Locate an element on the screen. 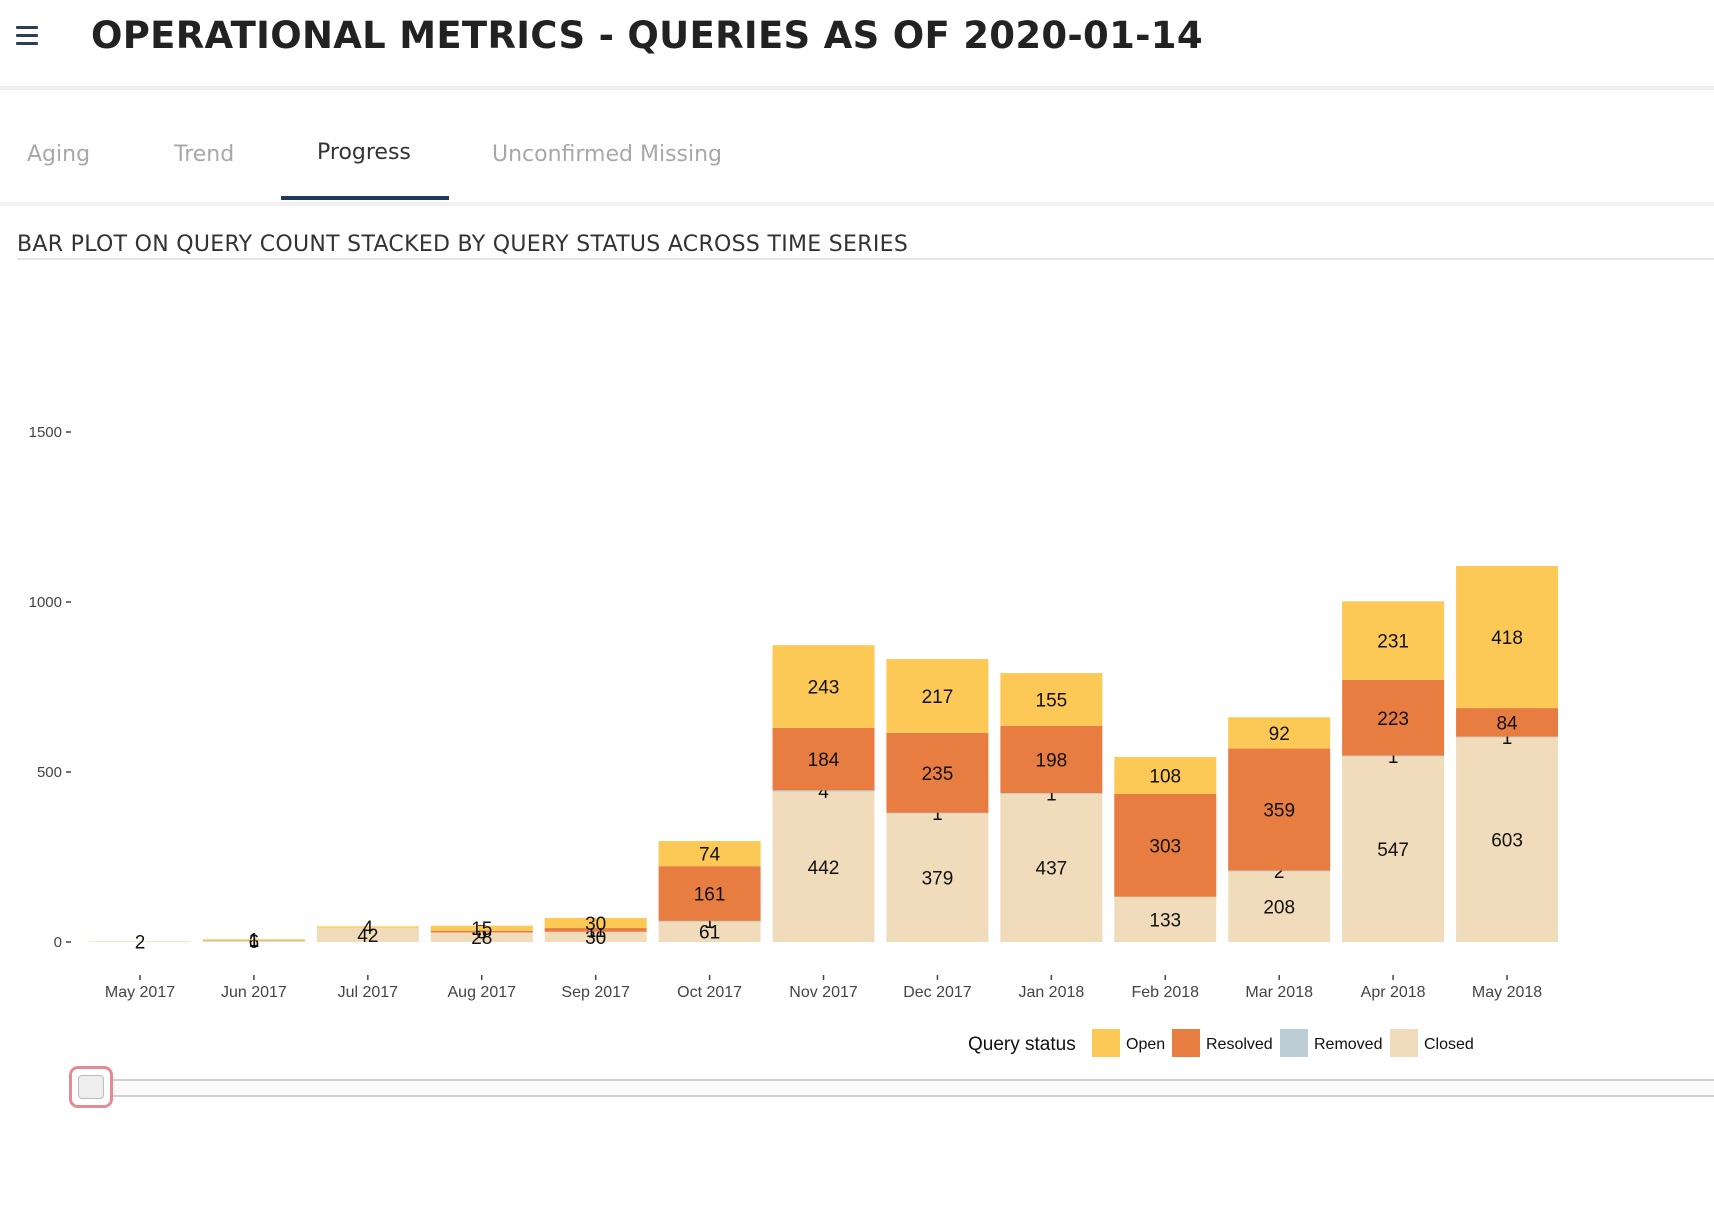 The image size is (1714, 1232). data-label: 84 is located at coordinates (1507, 723).